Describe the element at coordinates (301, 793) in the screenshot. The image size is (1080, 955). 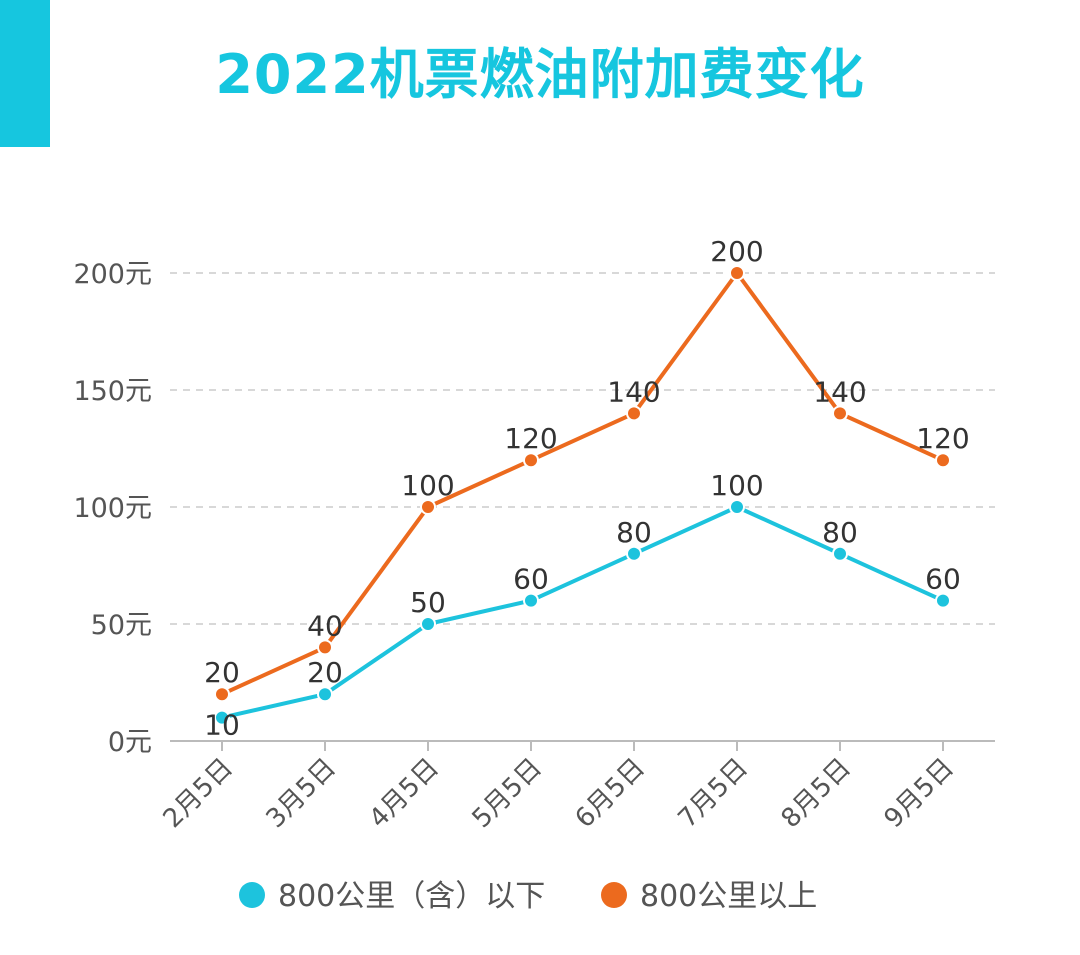
I see `x-tick-label: 3月5日` at that location.